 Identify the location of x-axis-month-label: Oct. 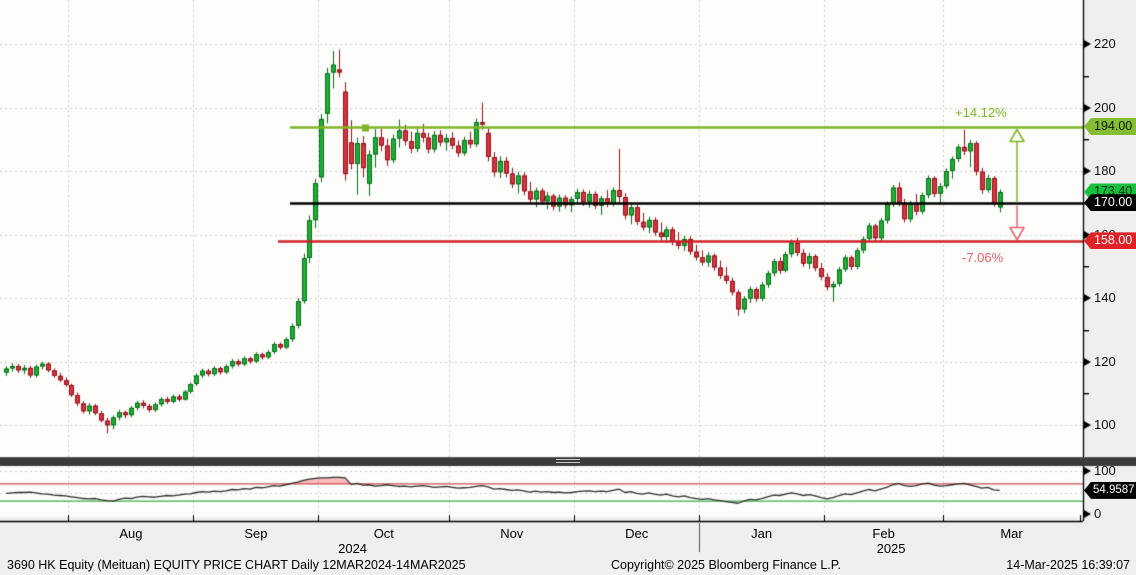
(383, 533).